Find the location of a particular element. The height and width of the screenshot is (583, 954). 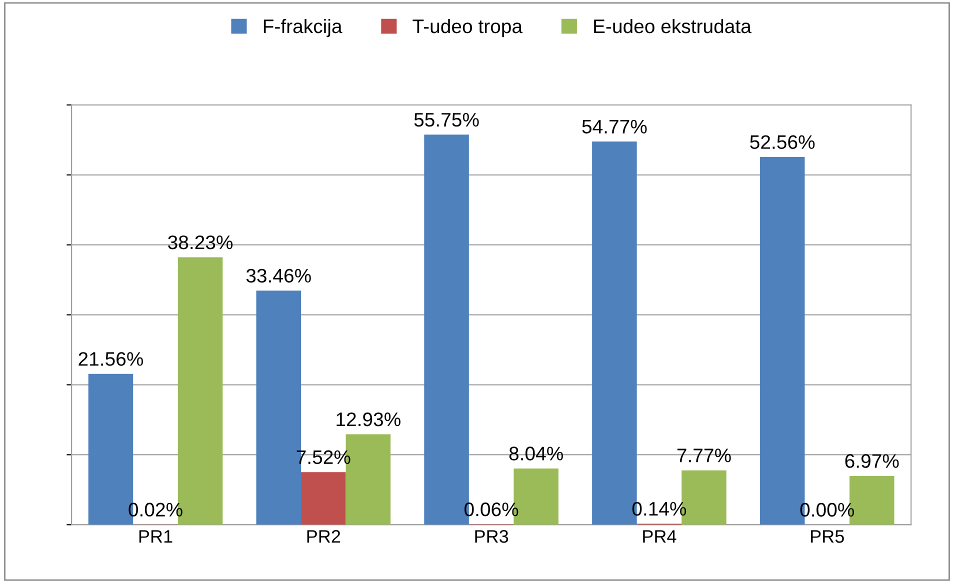

x-tick-label: PR5 is located at coordinates (827, 536).